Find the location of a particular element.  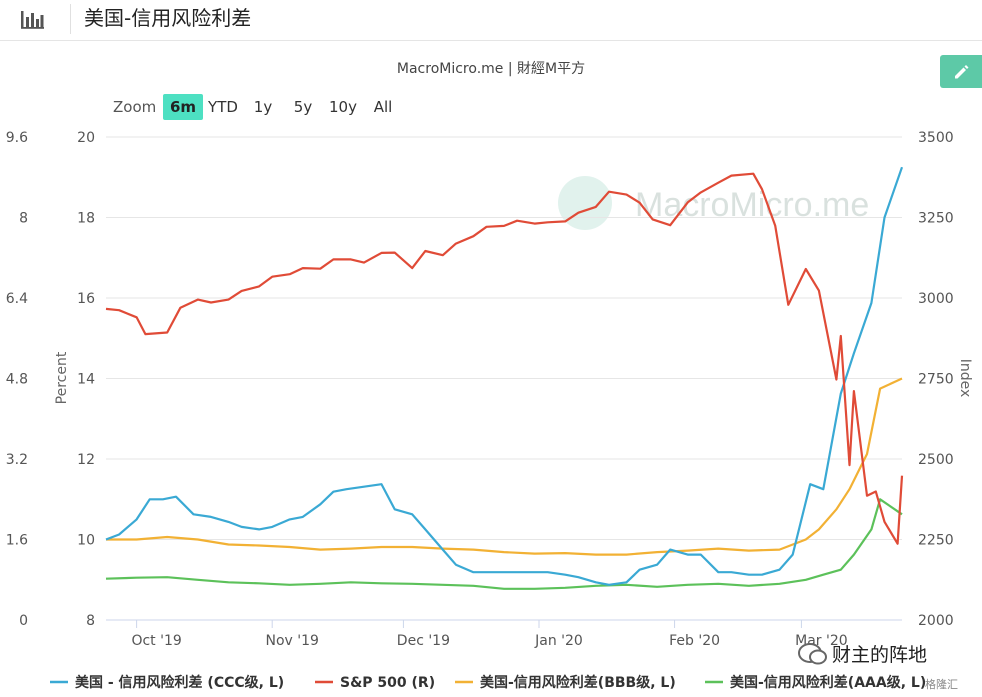

legend-label-ccc: 美国 - 信用风险利差 (CCC级, L) is located at coordinates (179, 682).